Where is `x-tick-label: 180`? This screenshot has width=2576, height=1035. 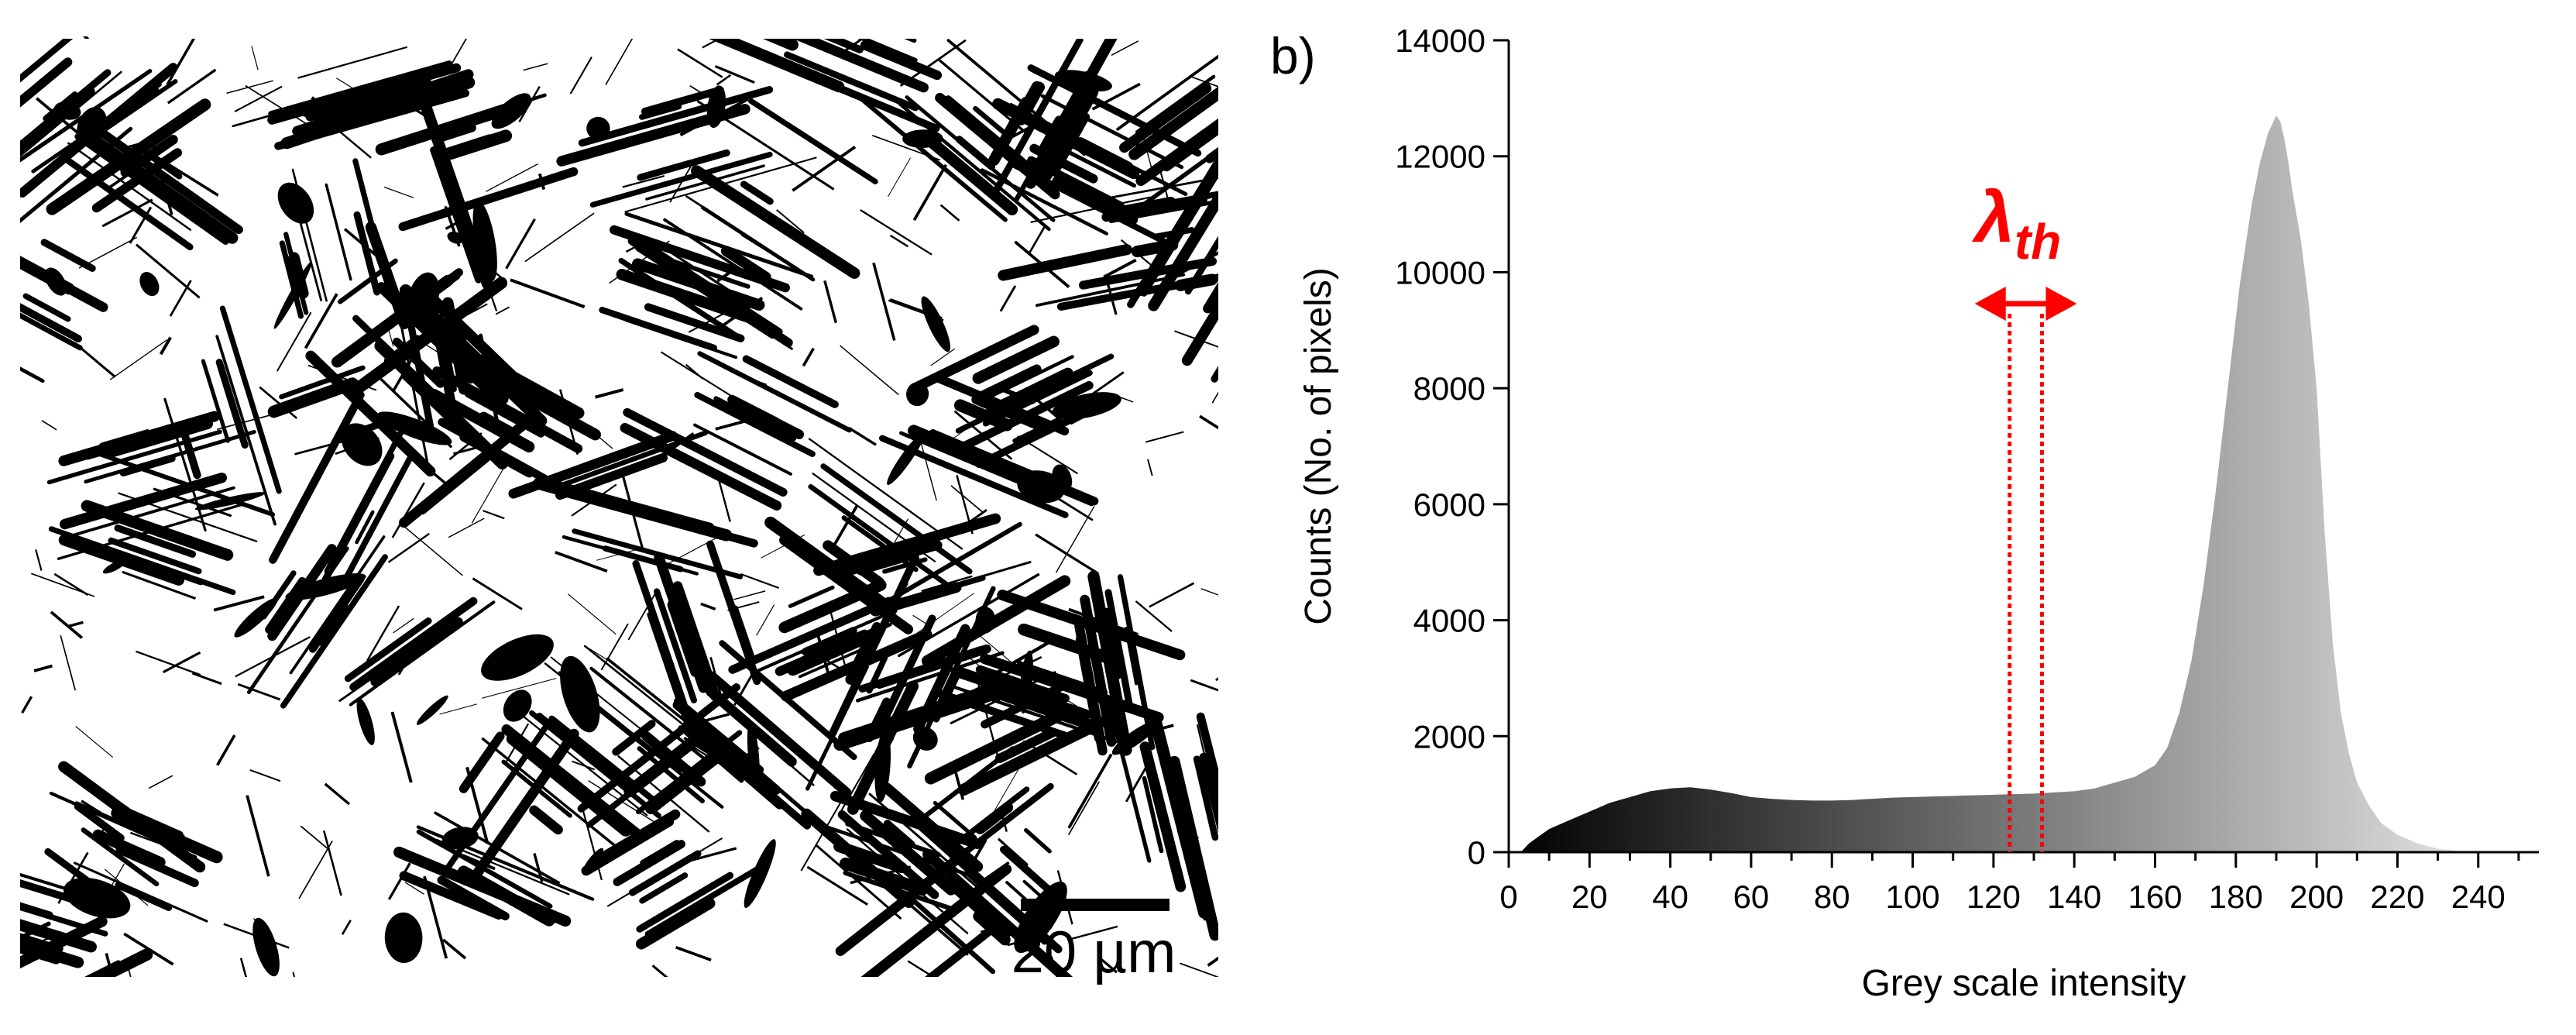
x-tick-label: 180 is located at coordinates (2236, 897).